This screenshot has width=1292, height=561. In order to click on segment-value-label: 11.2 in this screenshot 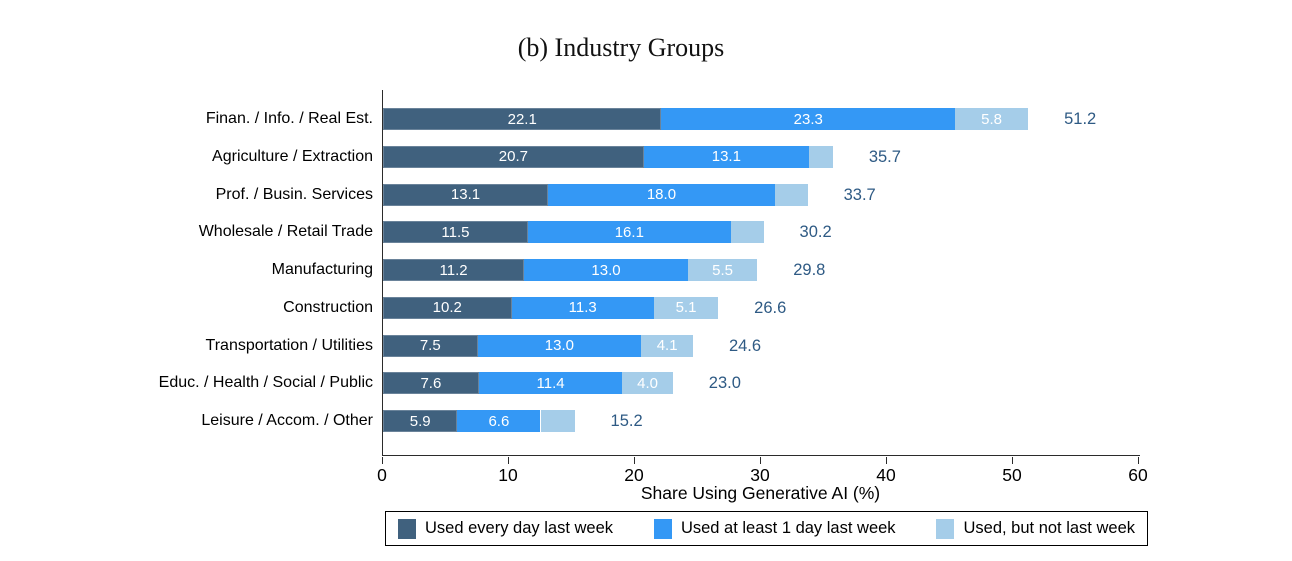, I will do `click(453, 270)`.